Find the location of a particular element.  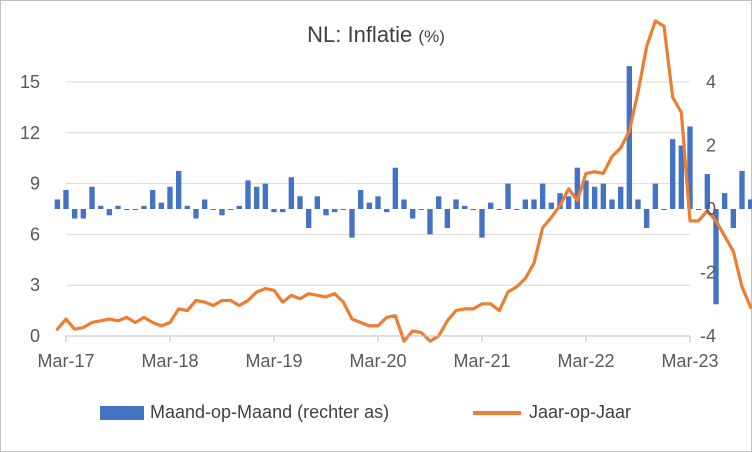

y-left-tick-label: 3 is located at coordinates (35, 285).